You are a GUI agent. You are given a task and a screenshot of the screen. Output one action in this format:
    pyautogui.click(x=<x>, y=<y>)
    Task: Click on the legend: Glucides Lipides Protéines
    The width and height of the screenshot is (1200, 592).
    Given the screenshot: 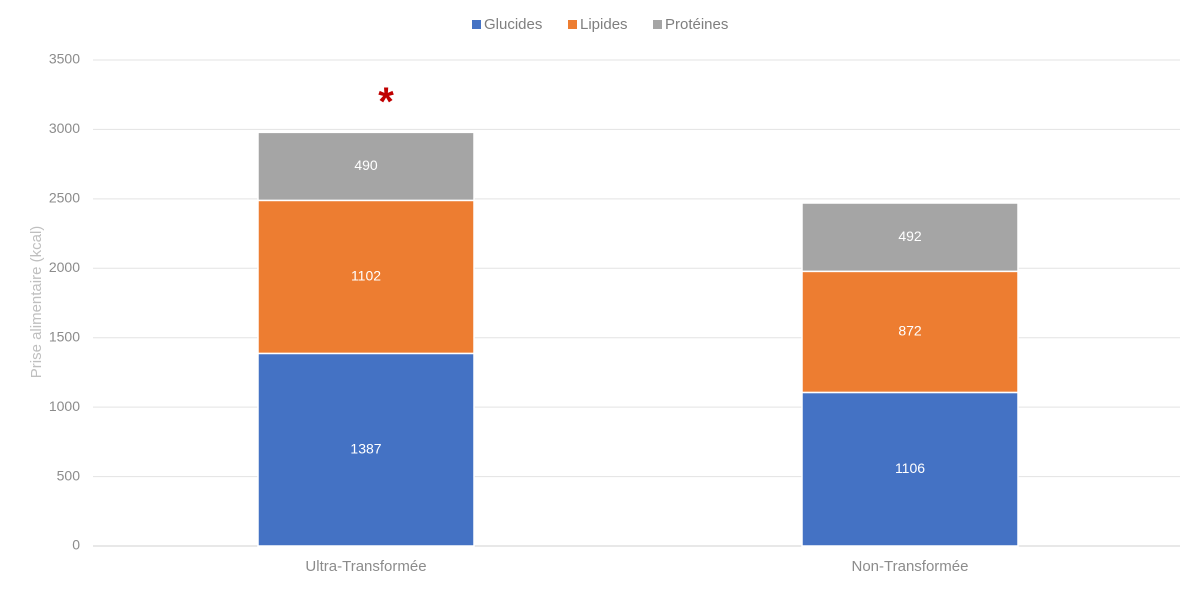 What is the action you would take?
    pyautogui.click(x=600, y=24)
    